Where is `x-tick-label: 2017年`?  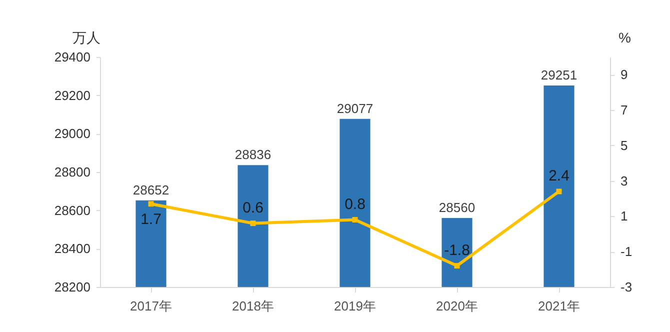
x-tick-label: 2017年 is located at coordinates (151, 306).